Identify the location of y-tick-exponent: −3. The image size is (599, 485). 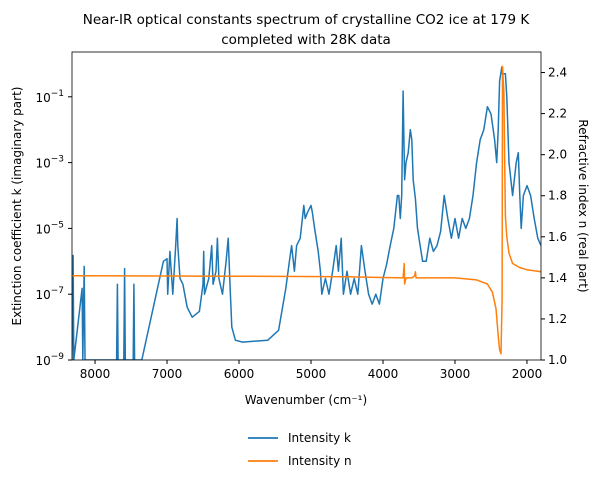
(57, 160).